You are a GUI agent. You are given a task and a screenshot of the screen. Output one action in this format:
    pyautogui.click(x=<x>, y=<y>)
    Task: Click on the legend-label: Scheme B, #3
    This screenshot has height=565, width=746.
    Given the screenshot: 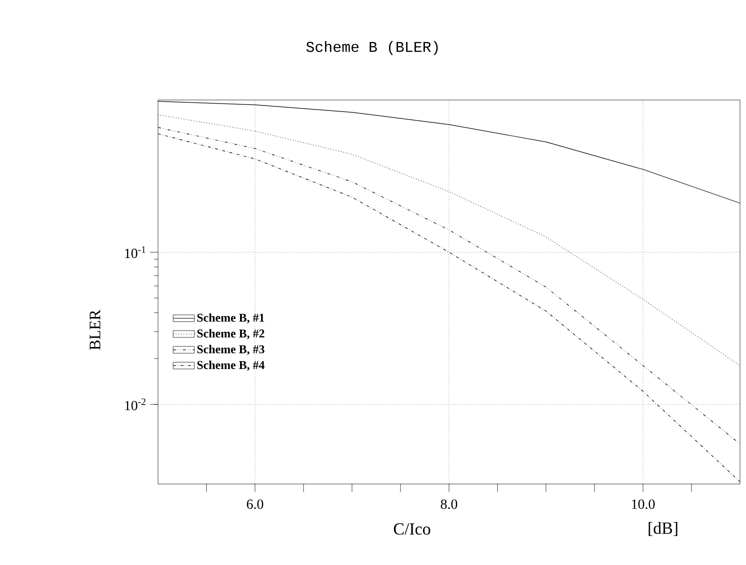 What is the action you would take?
    pyautogui.click(x=230, y=350)
    